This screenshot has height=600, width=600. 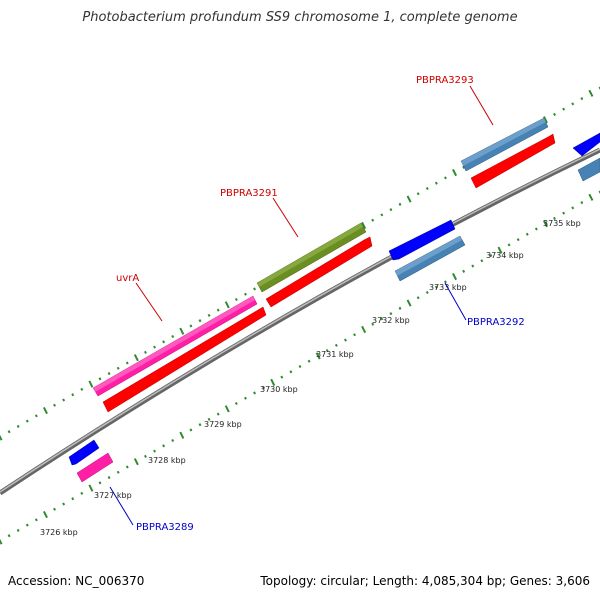 I want to click on tick-label: 3734 kbp, so click(x=505, y=255).